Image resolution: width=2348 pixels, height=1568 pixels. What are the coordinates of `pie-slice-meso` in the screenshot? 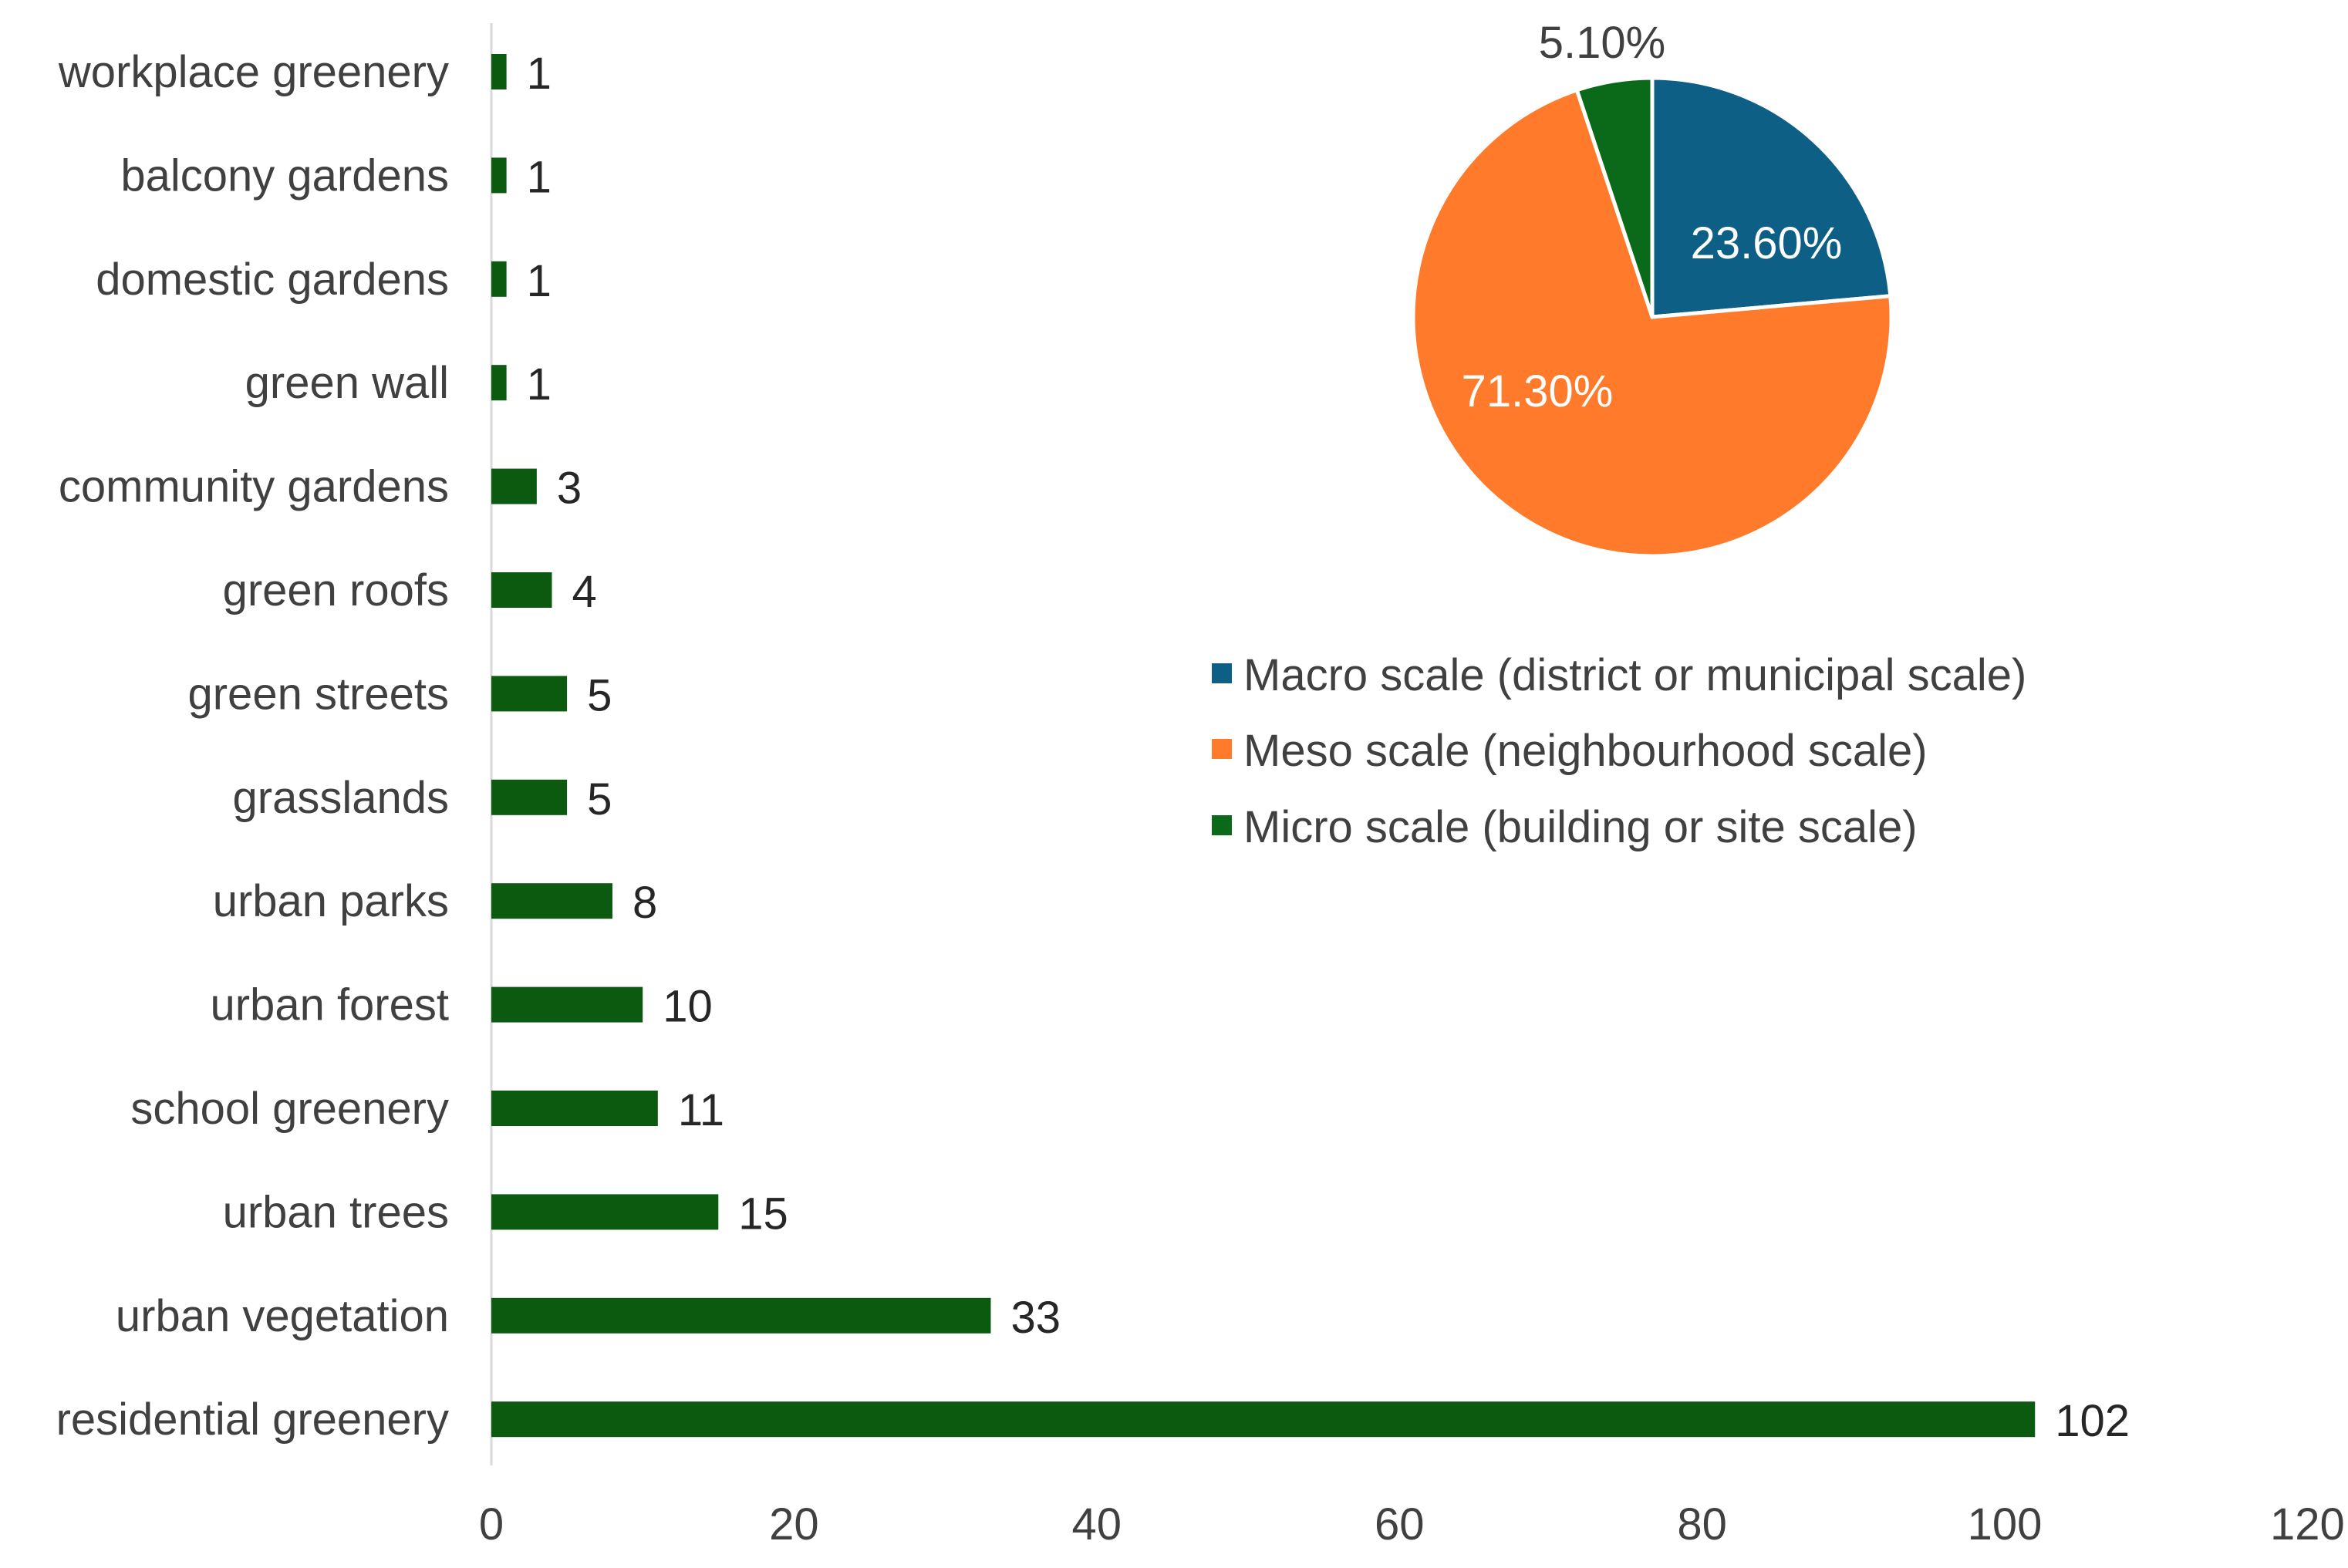 It's located at (1652, 323).